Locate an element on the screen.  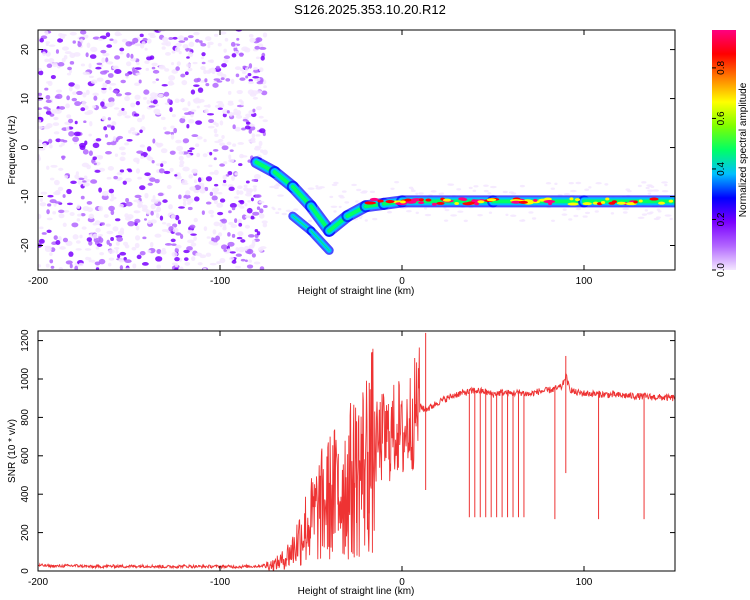
snr-xtick-label: 100 is located at coordinates (584, 582).